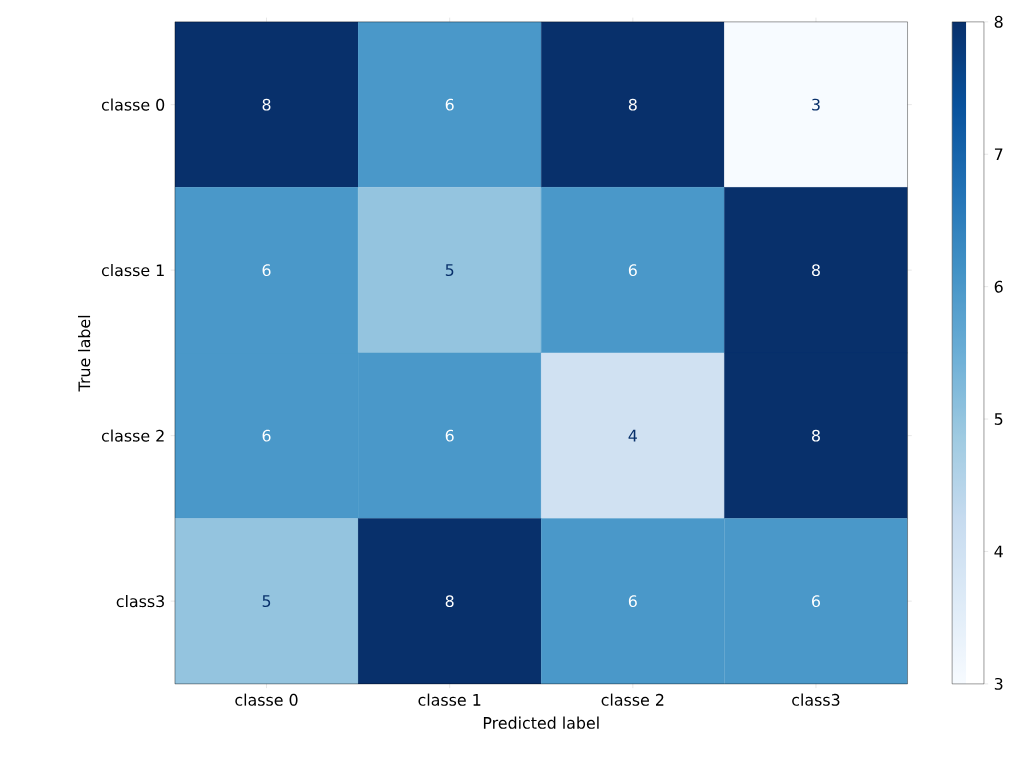  What do you see at coordinates (449, 699) in the screenshot?
I see `x-tick-label: classe 1` at bounding box center [449, 699].